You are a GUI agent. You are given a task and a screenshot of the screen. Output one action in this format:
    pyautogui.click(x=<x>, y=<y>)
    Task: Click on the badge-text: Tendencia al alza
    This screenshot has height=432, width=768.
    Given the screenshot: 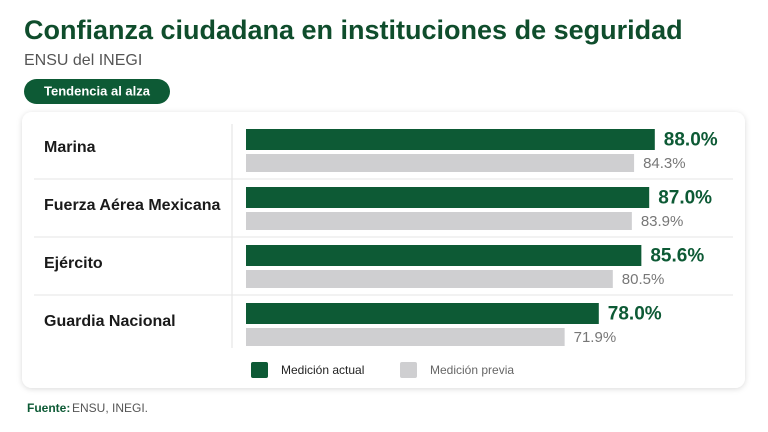 What is the action you would take?
    pyautogui.click(x=97, y=90)
    